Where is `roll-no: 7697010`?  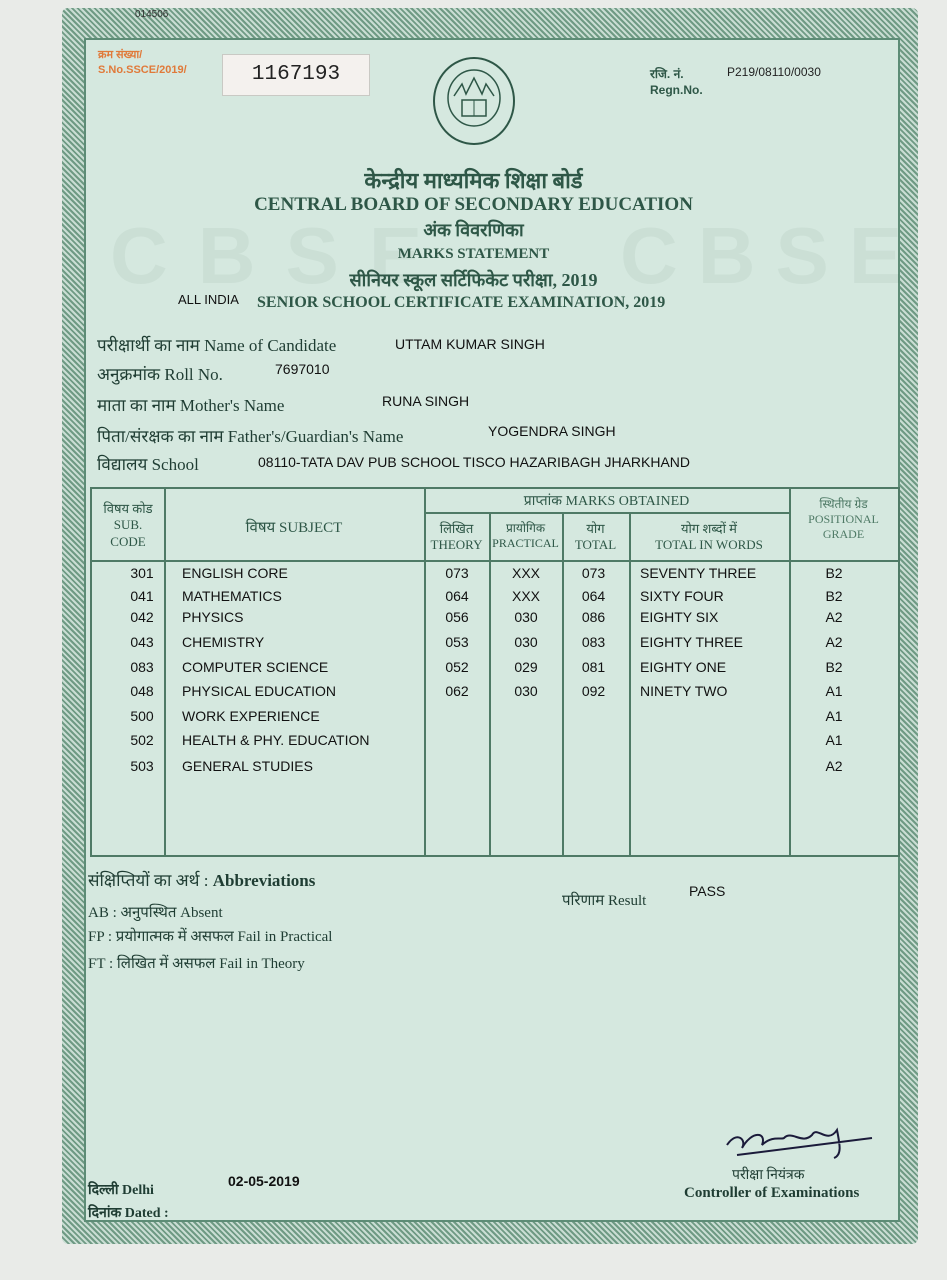
roll-no: 7697010 is located at coordinates (302, 369).